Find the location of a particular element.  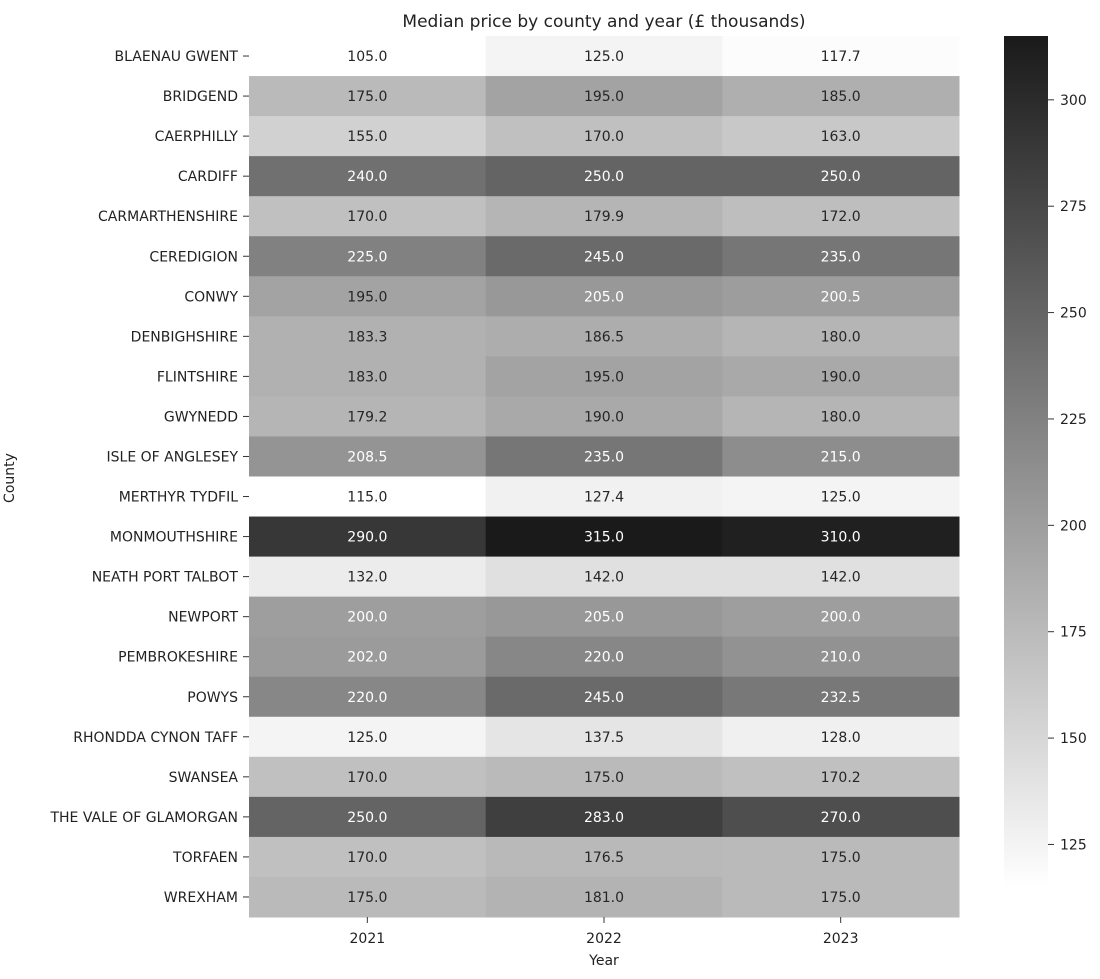

cell-value-label: 176.5 is located at coordinates (604, 858).